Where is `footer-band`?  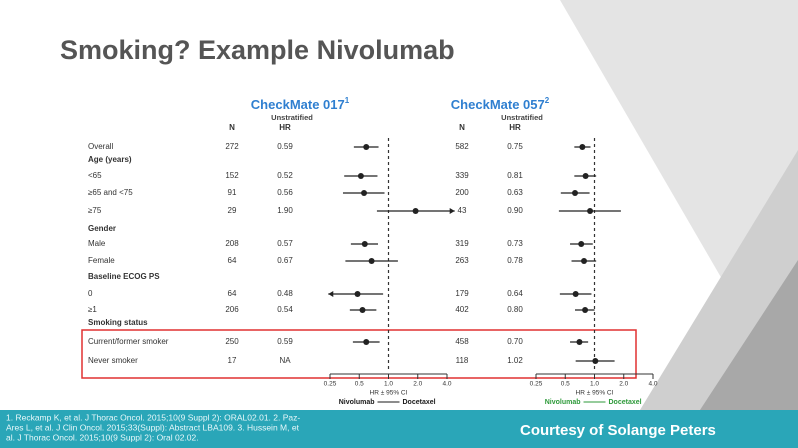
footer-band is located at coordinates (399, 429).